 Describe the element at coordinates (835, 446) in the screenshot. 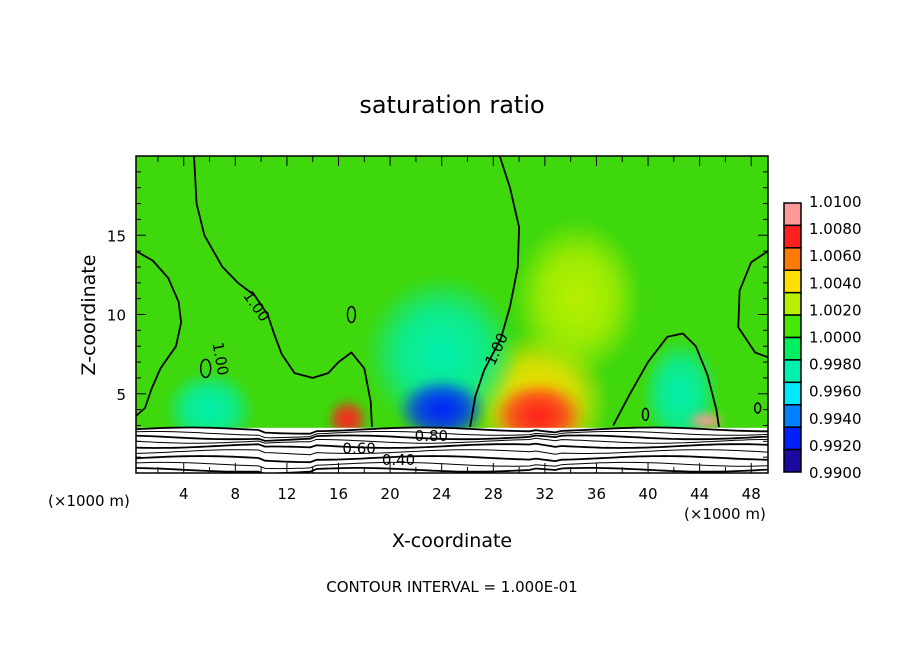

I see `colorbar-label: 0.9920` at that location.